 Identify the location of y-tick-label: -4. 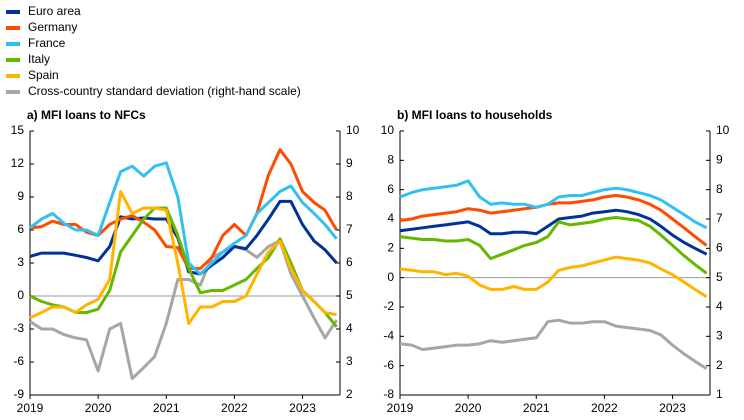
(388, 336).